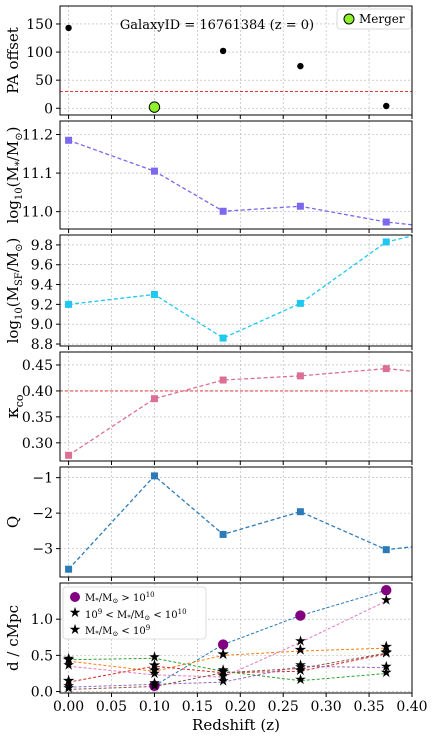 Image resolution: width=436 pixels, height=737 pixels. I want to click on y-tick-label: 0.45, so click(37, 366).